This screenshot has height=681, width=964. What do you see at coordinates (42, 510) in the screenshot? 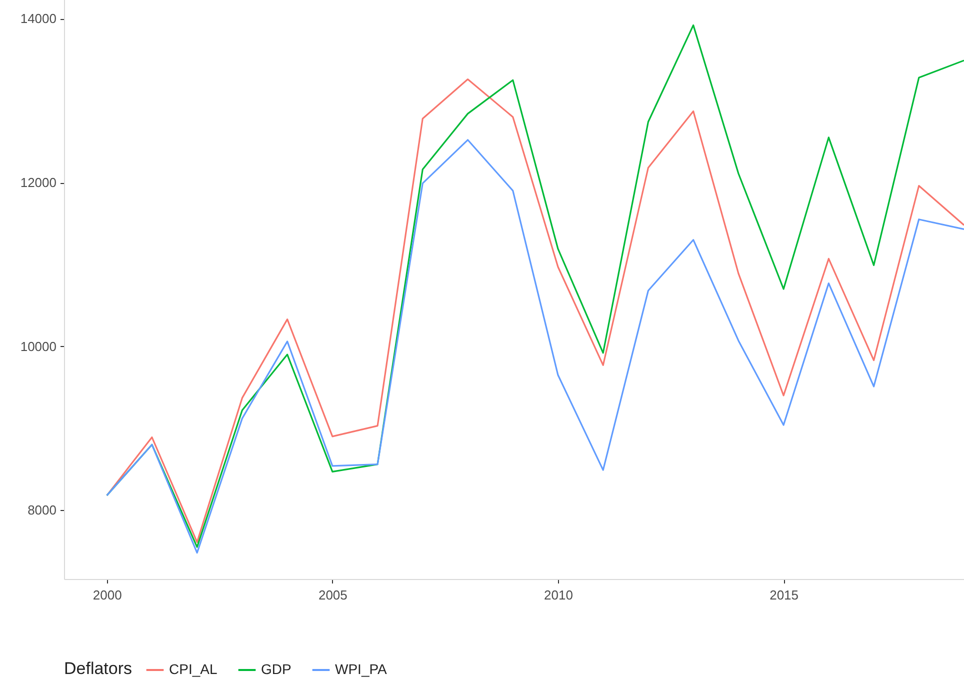
I see `y-tick-label: 8000` at bounding box center [42, 510].